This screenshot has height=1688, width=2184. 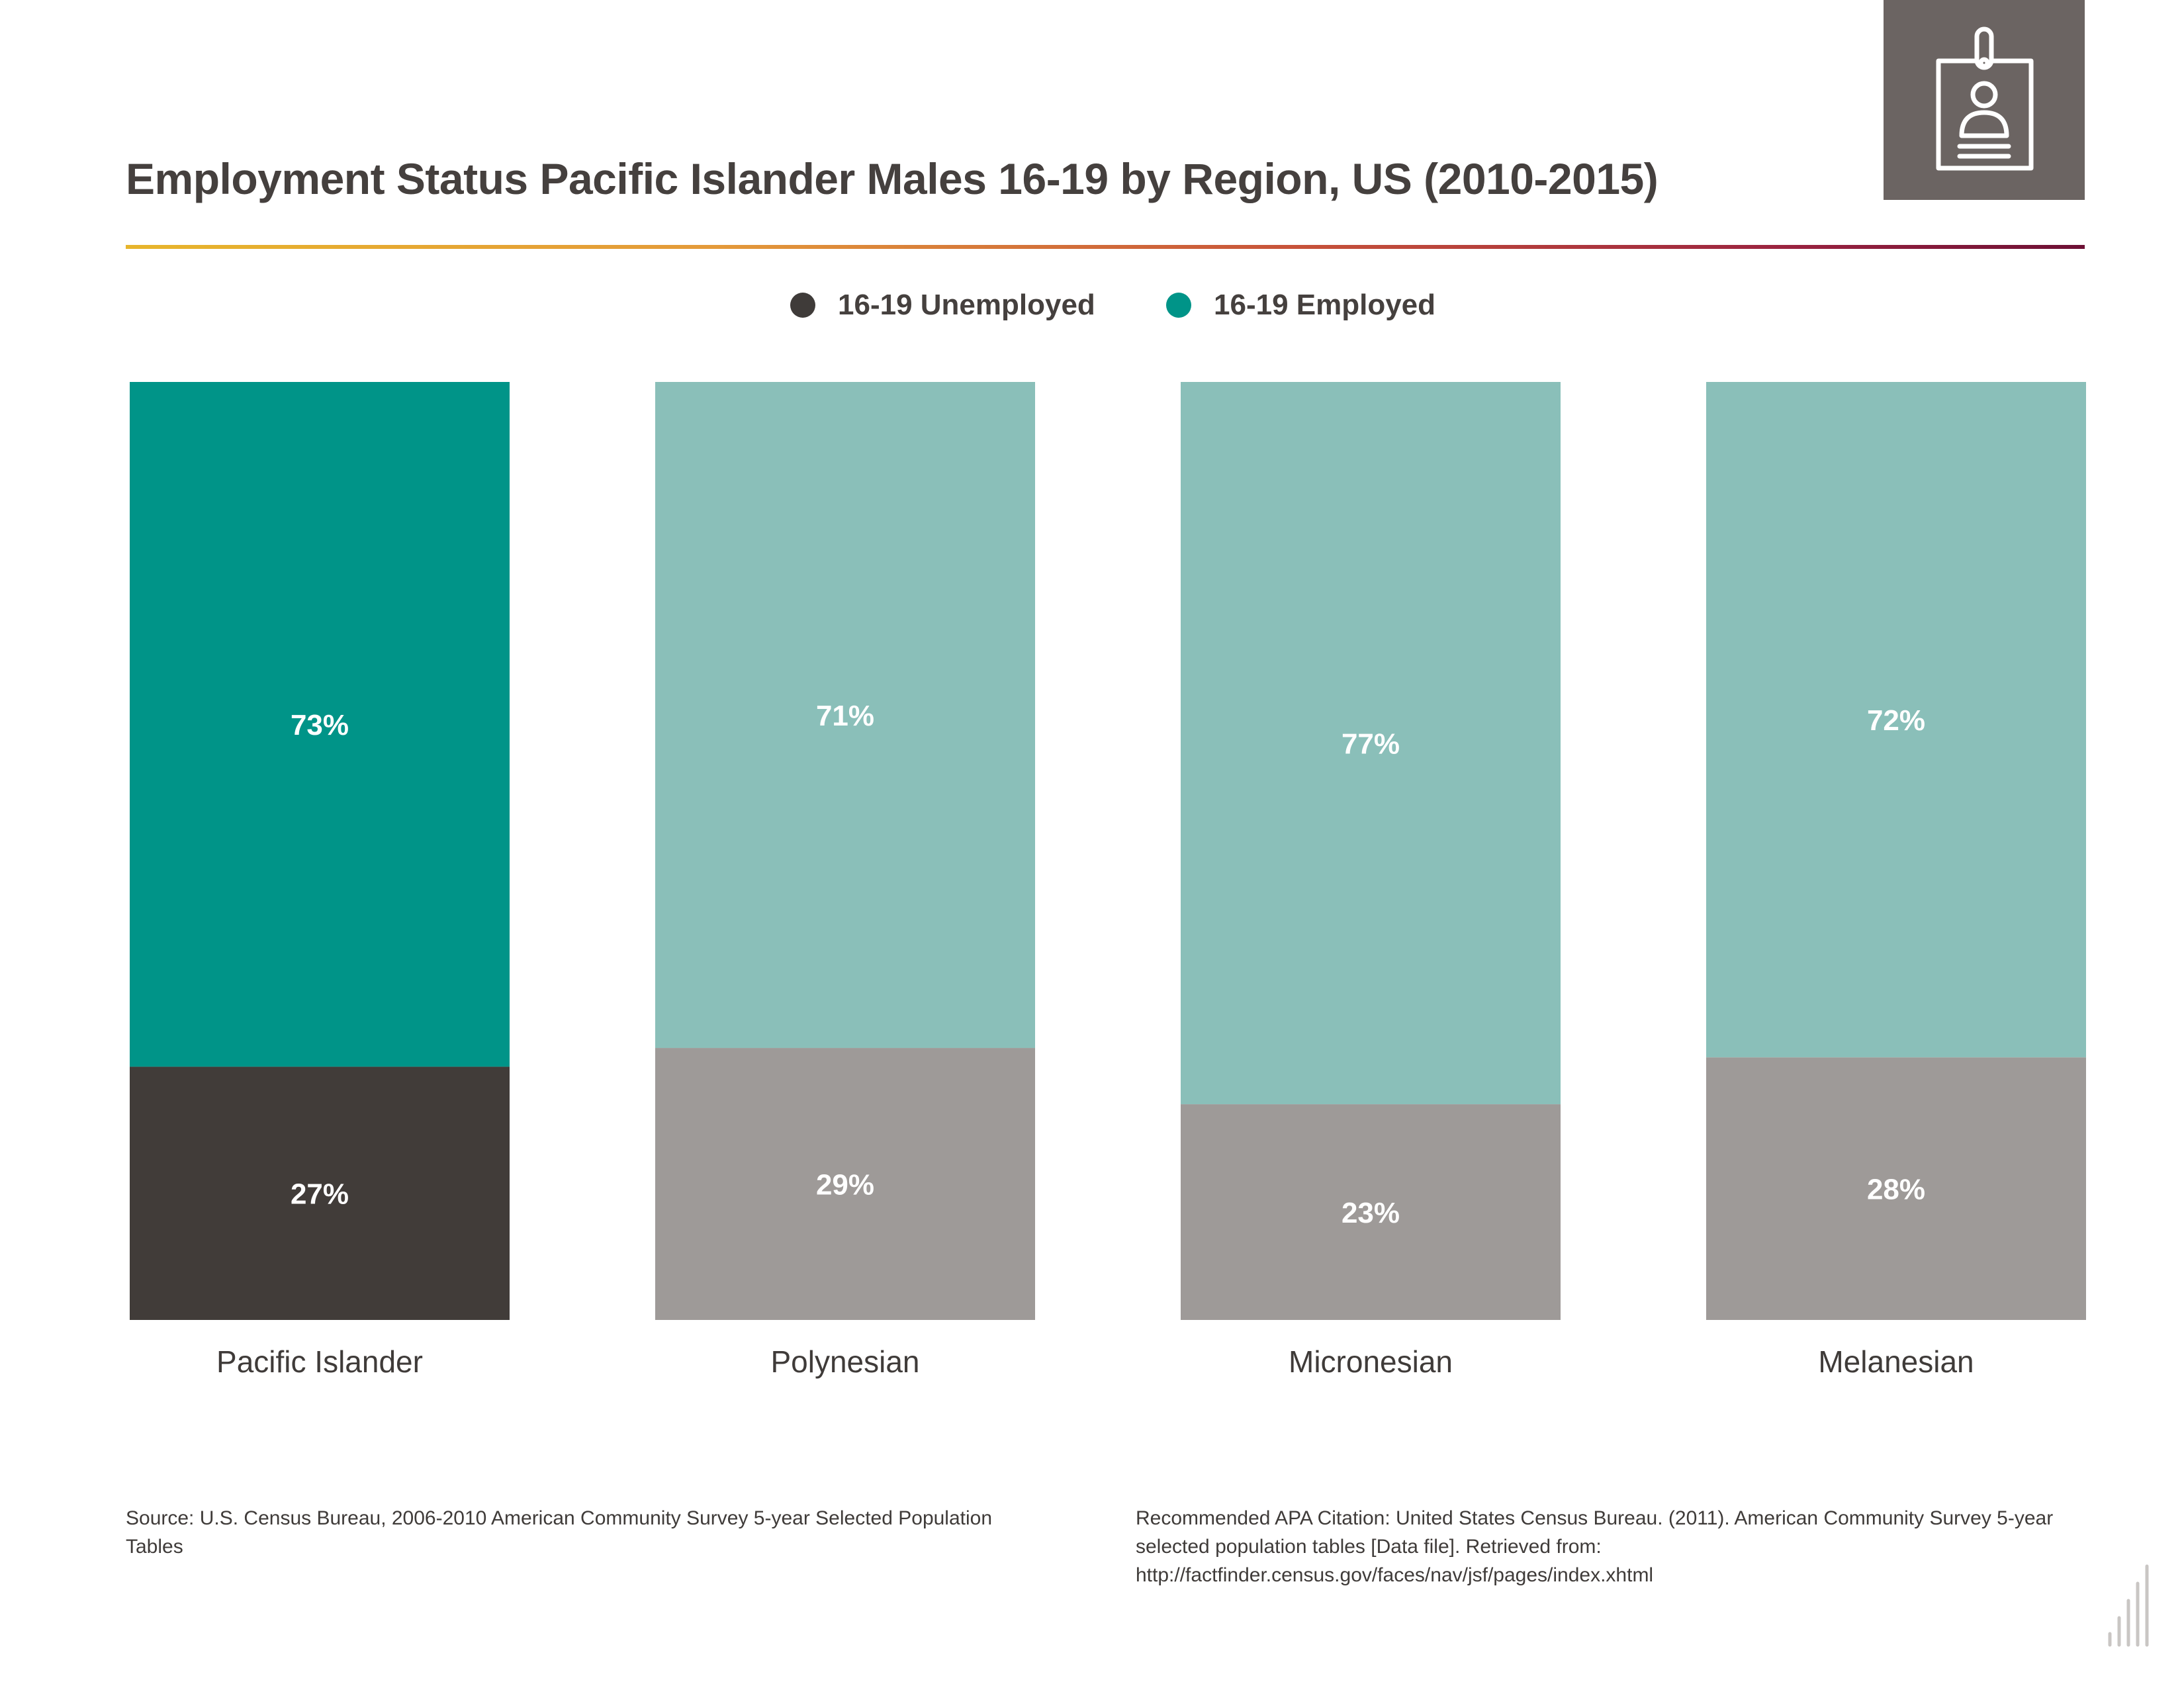 I want to click on bar-pacific-islander-16-19-employed, so click(x=320, y=724).